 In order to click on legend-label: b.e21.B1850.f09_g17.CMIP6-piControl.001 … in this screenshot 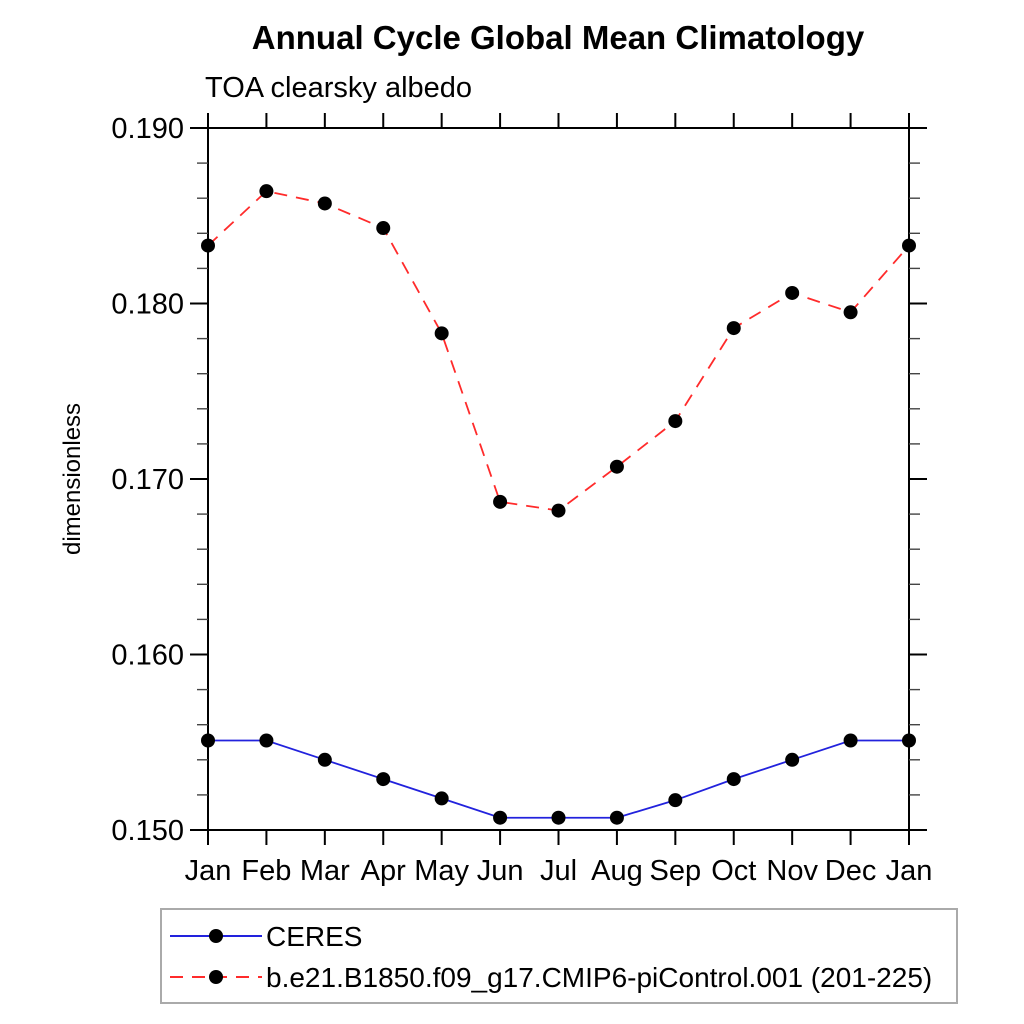, I will do `click(599, 977)`.